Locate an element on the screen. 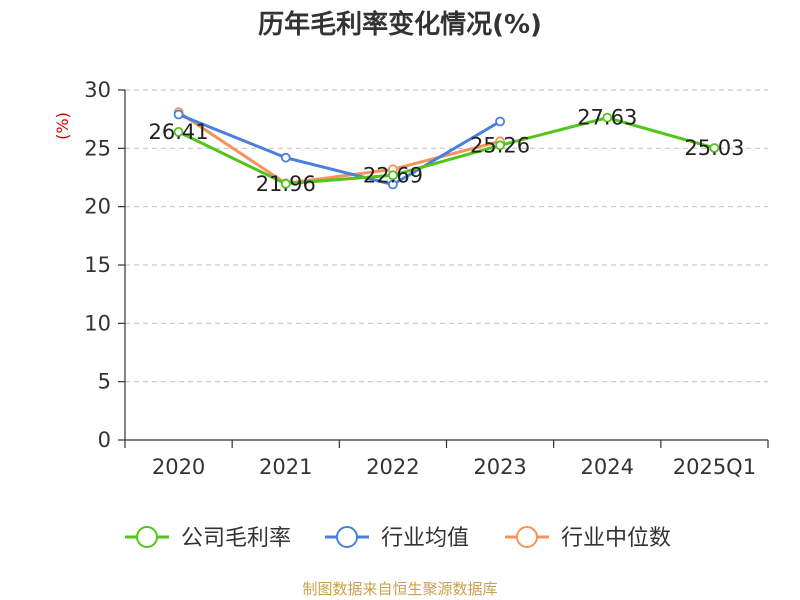 The image size is (800, 600). x-tick-label-2020: 2020 is located at coordinates (178, 467).